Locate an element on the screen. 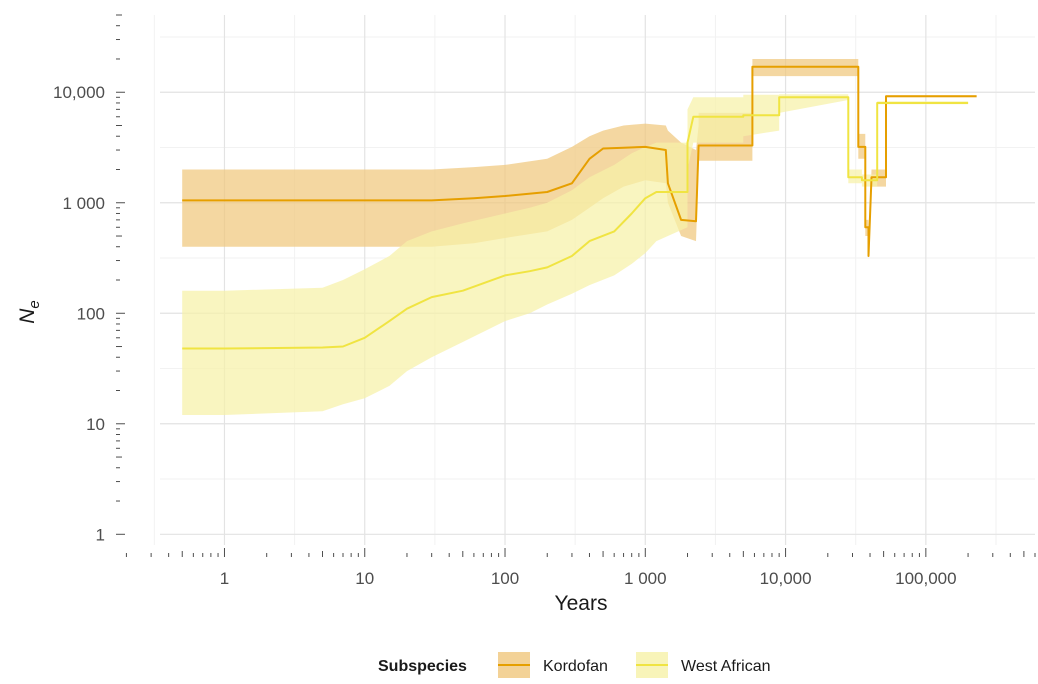 Image resolution: width=1038 pixels, height=684 pixels. kordofan-legend-label: Kordofan is located at coordinates (575, 666).